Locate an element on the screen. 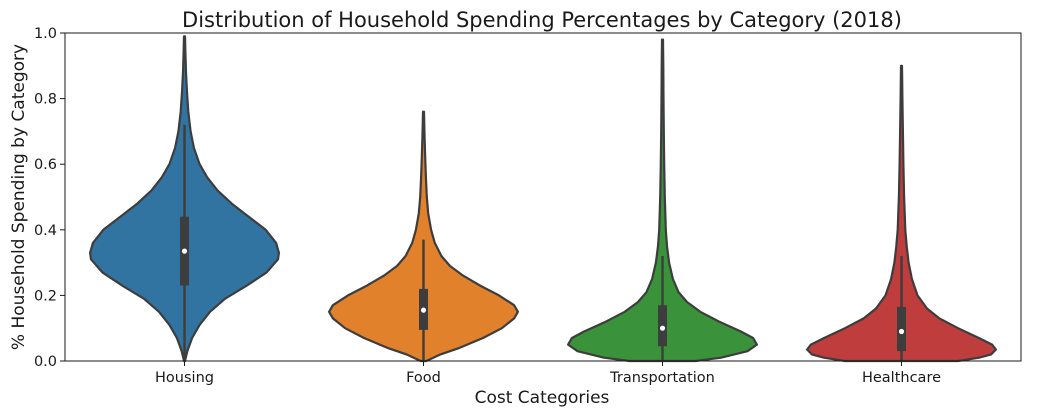 The height and width of the screenshot is (414, 1039). violin-food is located at coordinates (423, 236).